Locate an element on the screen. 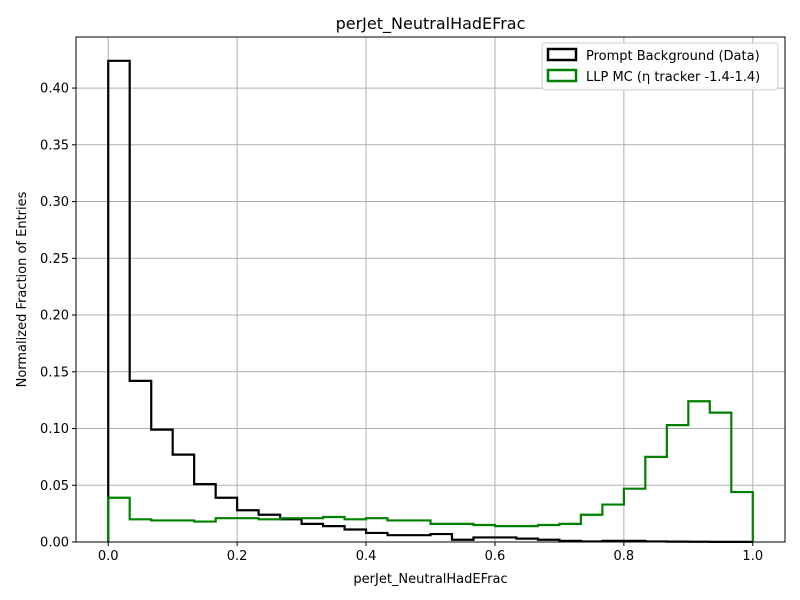  y-tick-label: 0.05 is located at coordinates (54, 486).